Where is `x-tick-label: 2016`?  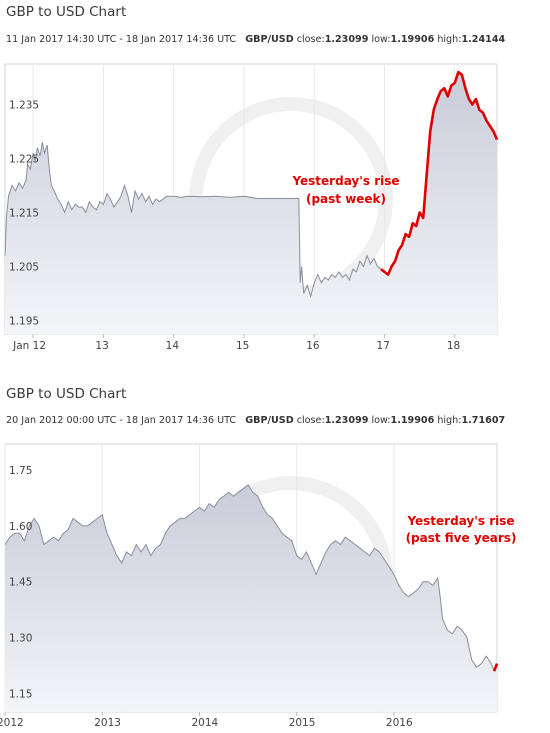
x-tick-label: 2016 is located at coordinates (399, 723).